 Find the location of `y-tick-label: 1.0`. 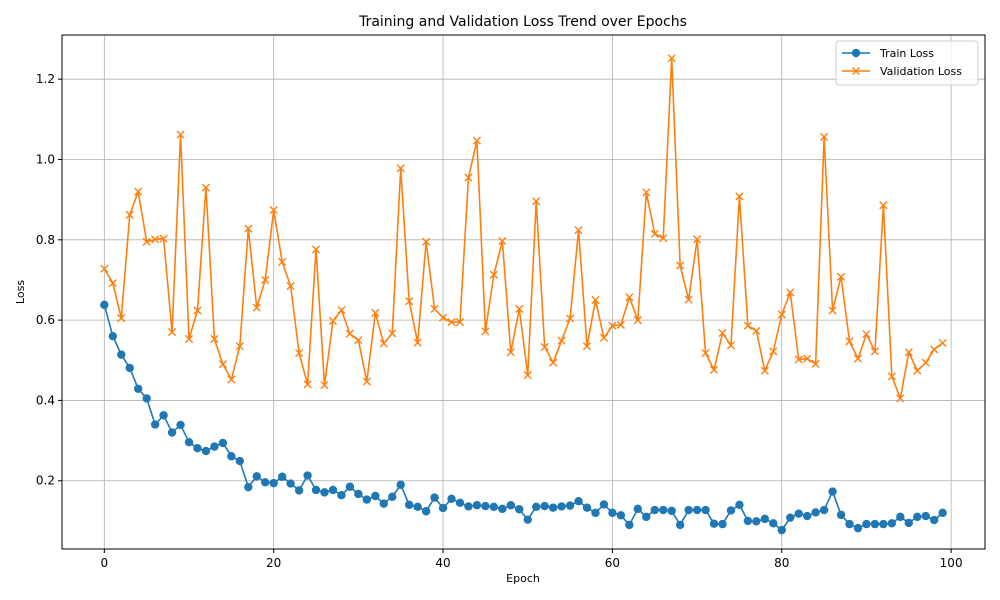

y-tick-label: 1.0 is located at coordinates (45, 159).